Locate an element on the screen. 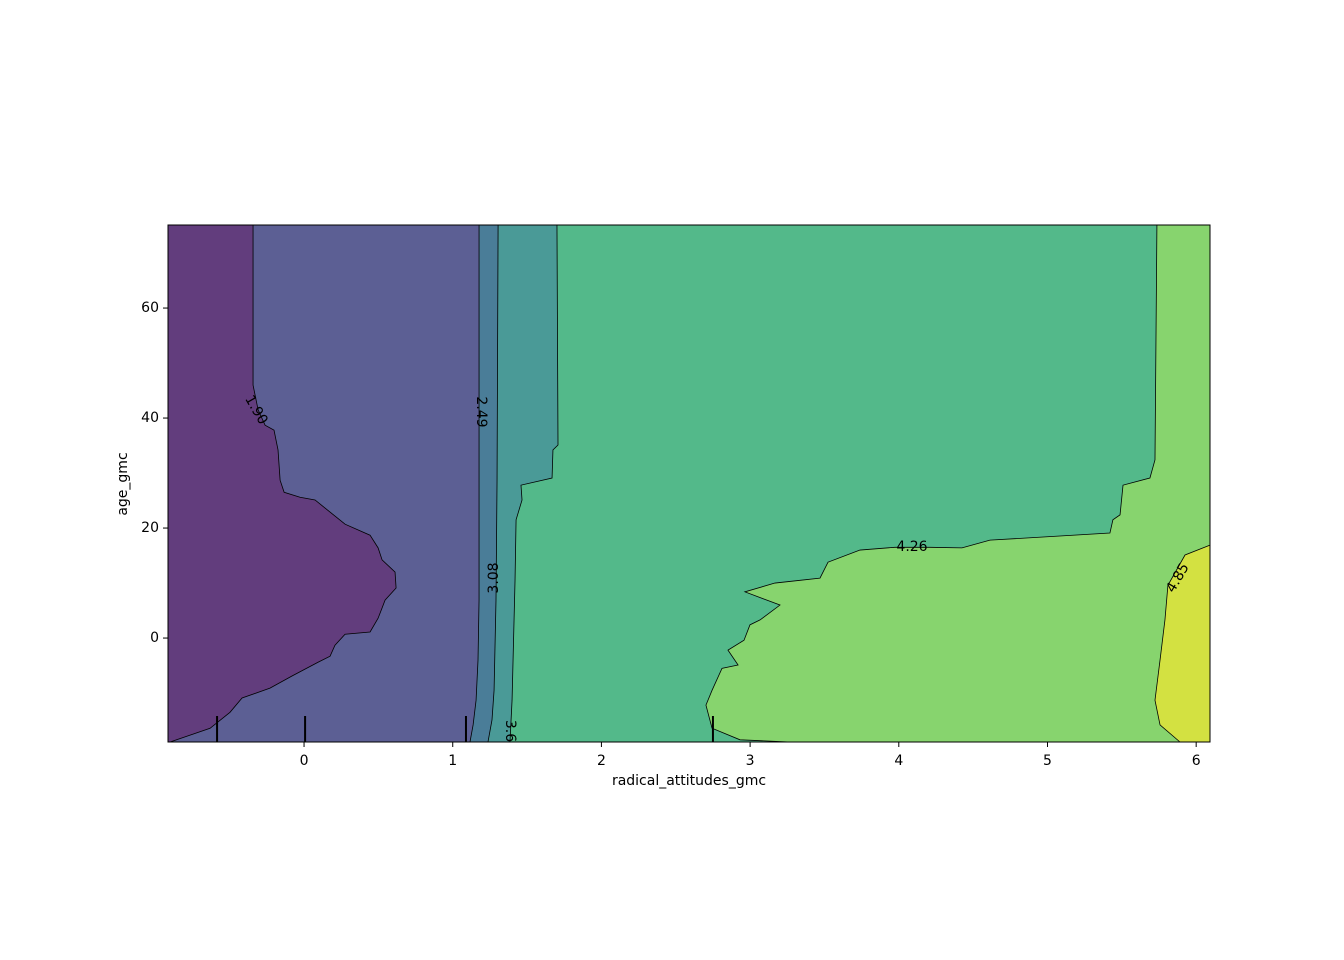 The image size is (1344, 960). x-tick-label: 2 is located at coordinates (601, 761).